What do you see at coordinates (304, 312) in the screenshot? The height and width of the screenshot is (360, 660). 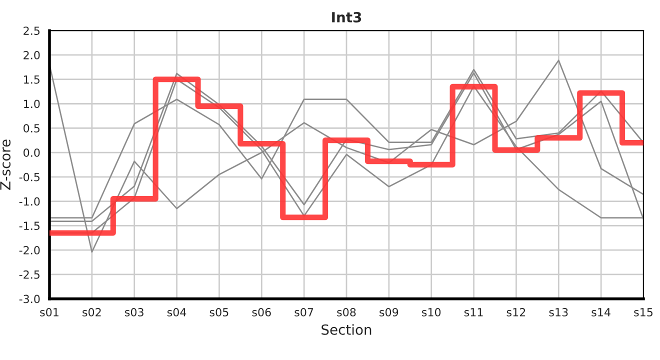 I see `x-tick-label: s07` at bounding box center [304, 312].